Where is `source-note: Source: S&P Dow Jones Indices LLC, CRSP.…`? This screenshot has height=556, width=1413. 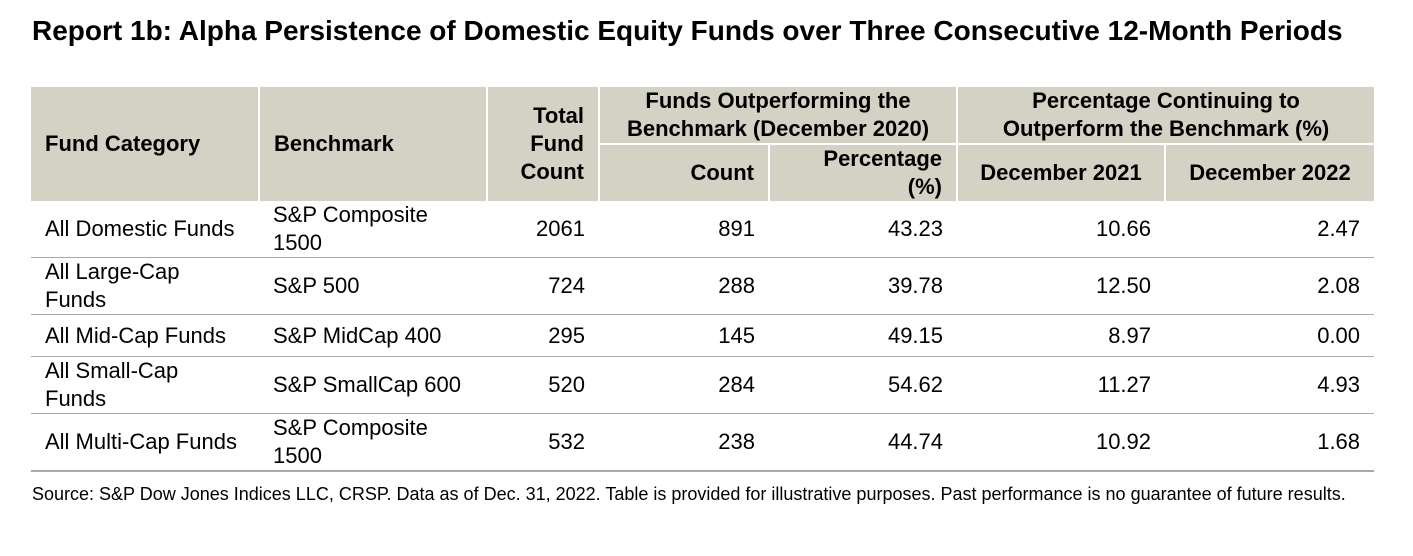 source-note: Source: S&P Dow Jones Indices LLC, CRSP.… is located at coordinates (689, 494).